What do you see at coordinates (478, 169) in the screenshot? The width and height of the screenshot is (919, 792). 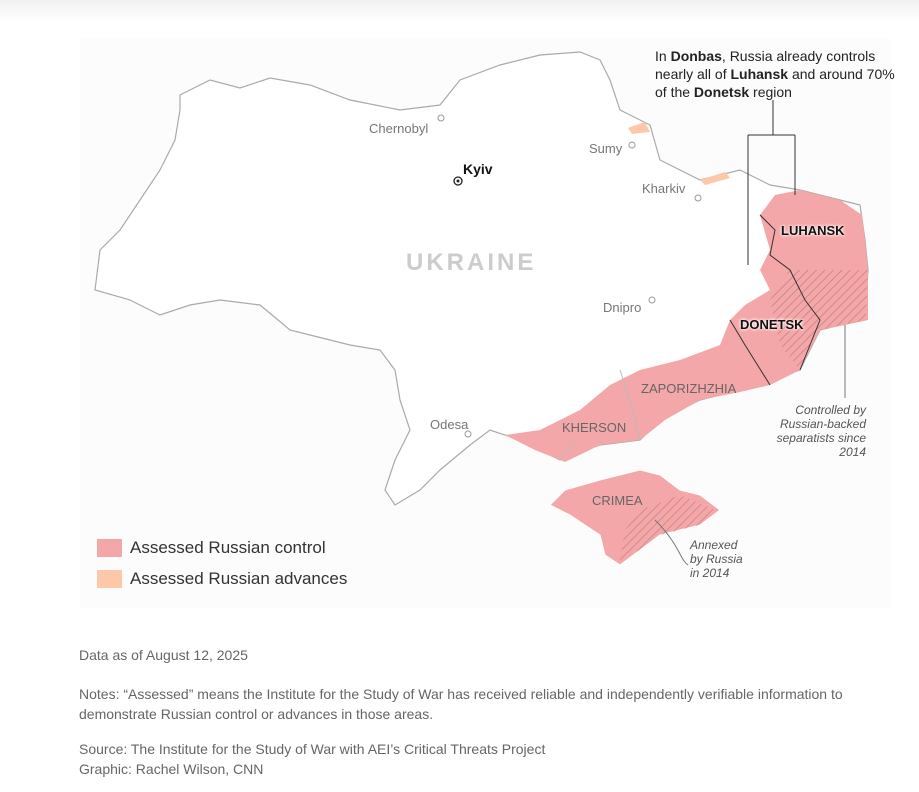 I see `capital-label: Kyiv` at bounding box center [478, 169].